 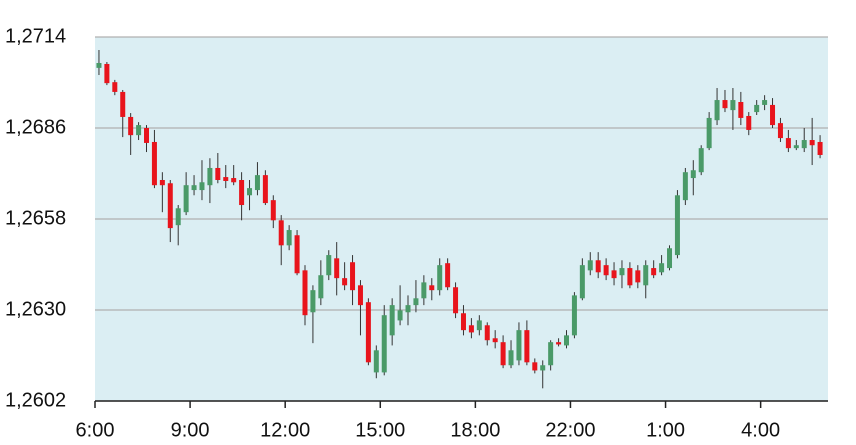 What do you see at coordinates (570, 430) in the screenshot?
I see `x-tick-label: 22:00` at bounding box center [570, 430].